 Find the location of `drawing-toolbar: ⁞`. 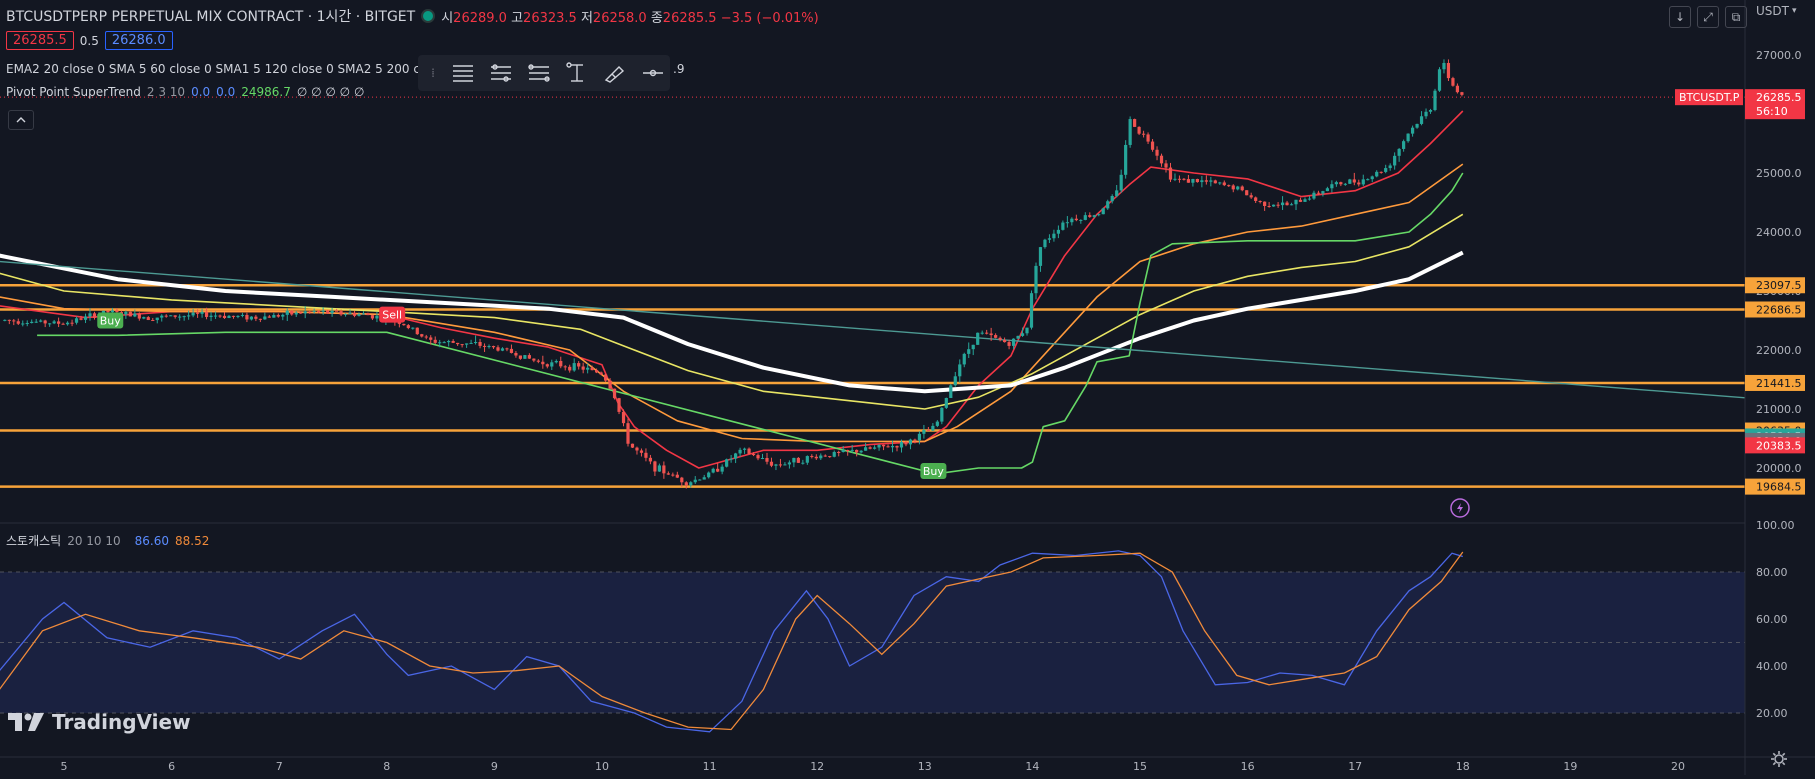

drawing-toolbar: ⁞ is located at coordinates (544, 73).